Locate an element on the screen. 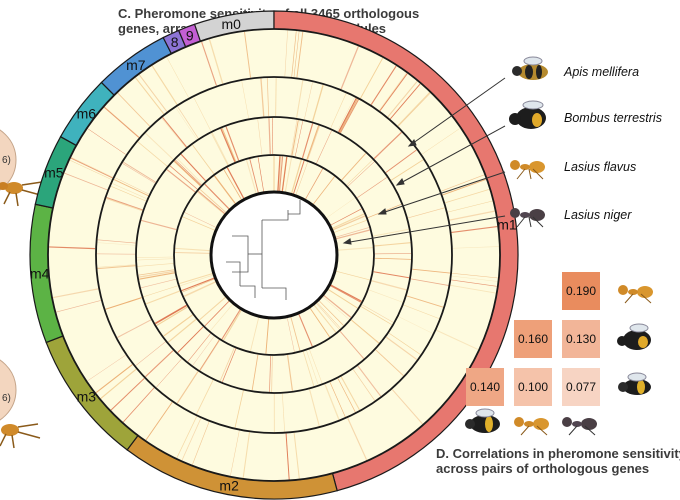 The width and height of the screenshot is (680, 500). corr-value: 0.140 is located at coordinates (485, 387).